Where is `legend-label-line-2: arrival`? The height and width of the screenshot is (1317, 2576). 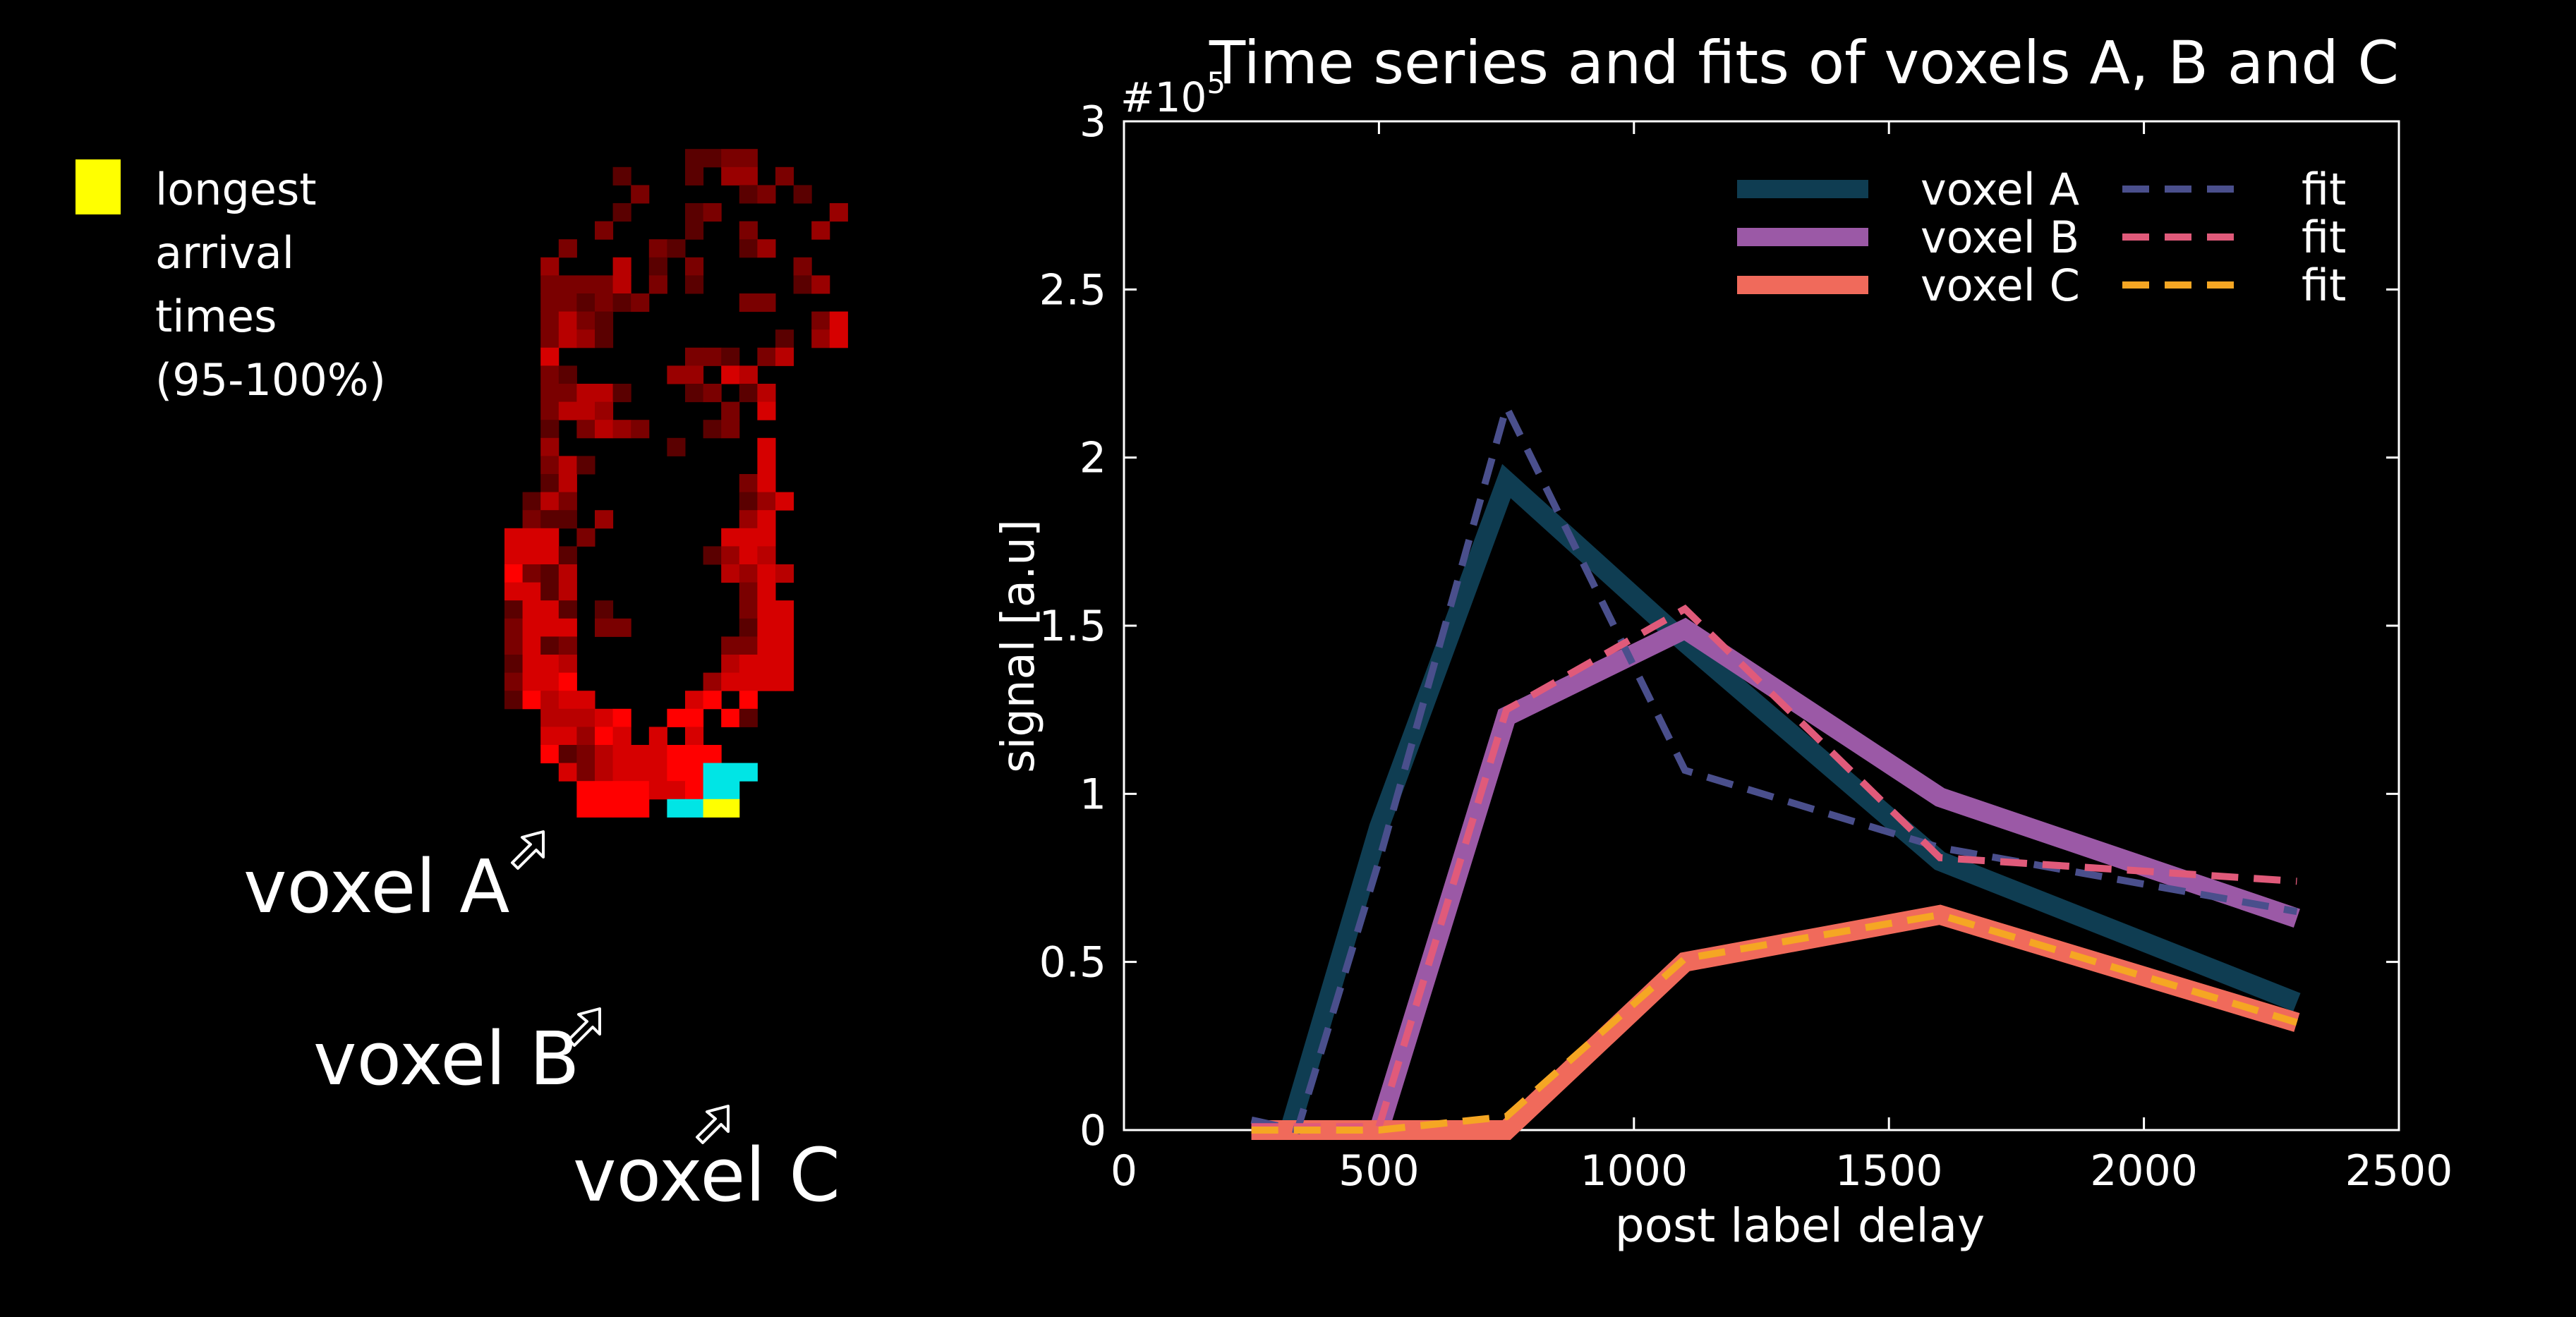
legend-label-line-2: arrival is located at coordinates (225, 253).